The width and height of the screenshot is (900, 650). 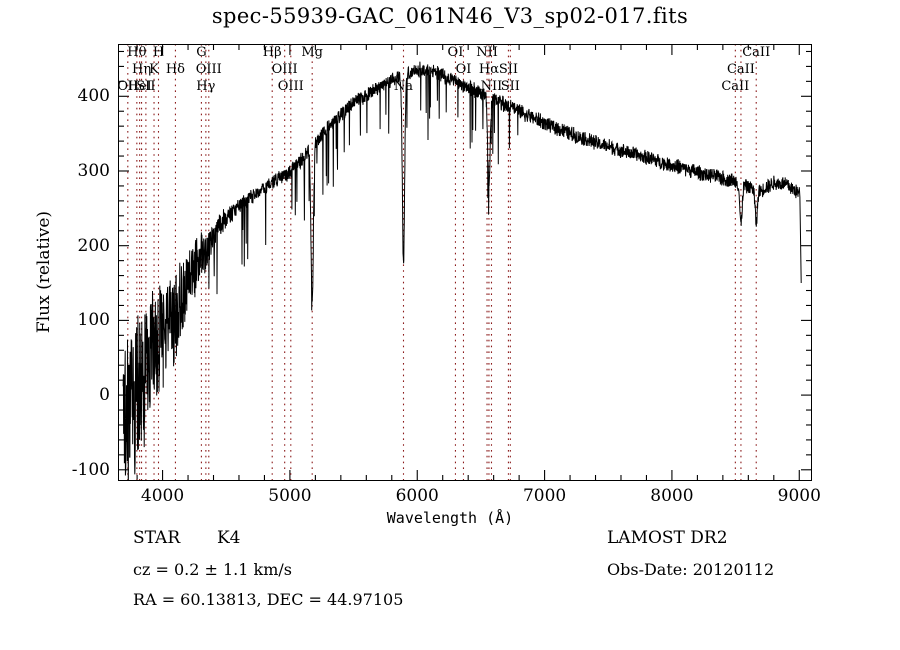 I want to click on x-axis-tick-labels: 4000 5000 6000 7000 8000 9000, so click(x=469, y=499).